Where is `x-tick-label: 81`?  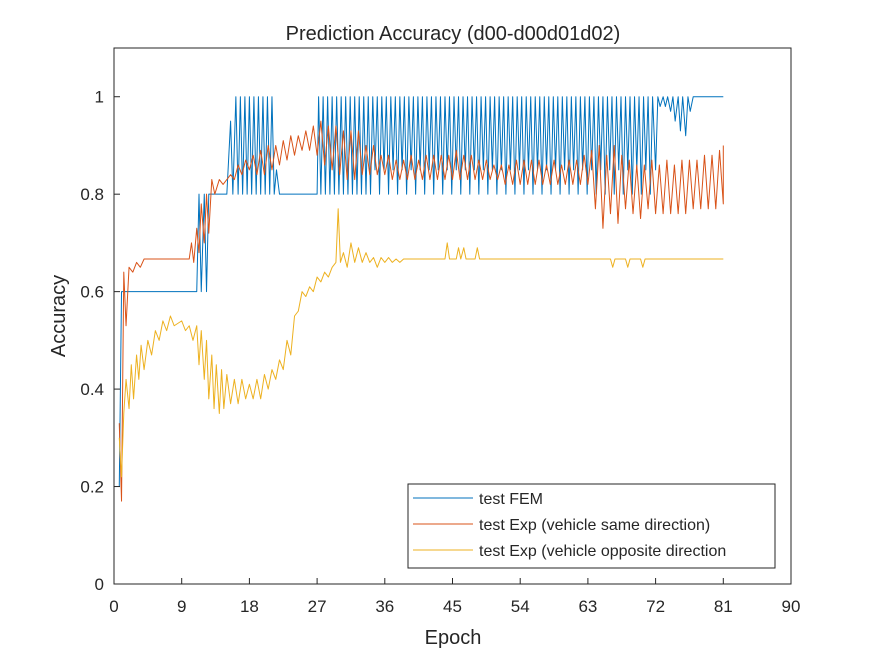
x-tick-label: 81 is located at coordinates (723, 606).